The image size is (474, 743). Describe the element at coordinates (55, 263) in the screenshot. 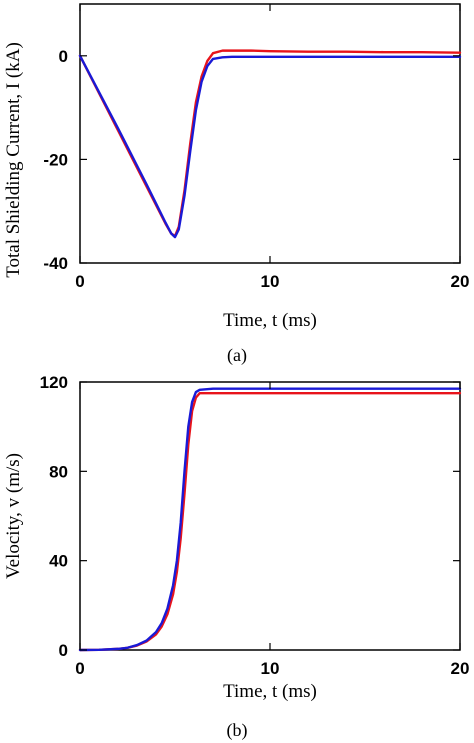

I see `panel-a-y-tick-label: -40` at that location.